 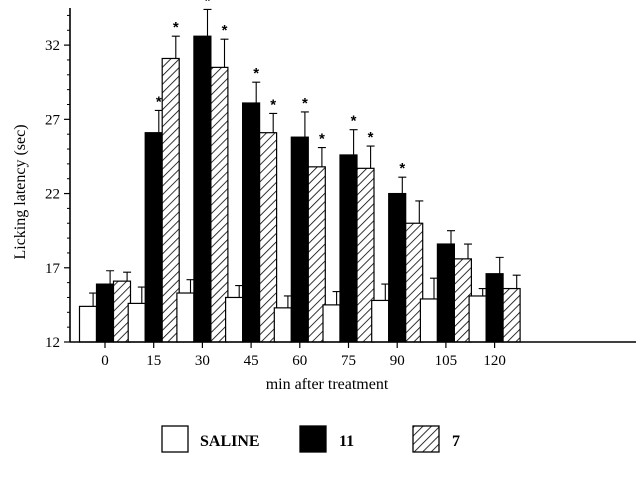 I want to click on x-tick-label: 120, so click(x=494, y=361).